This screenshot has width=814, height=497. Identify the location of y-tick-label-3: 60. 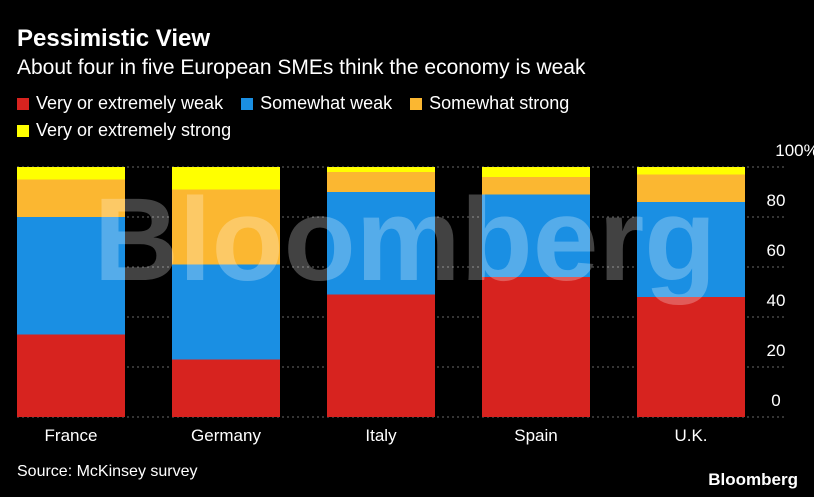
(776, 250).